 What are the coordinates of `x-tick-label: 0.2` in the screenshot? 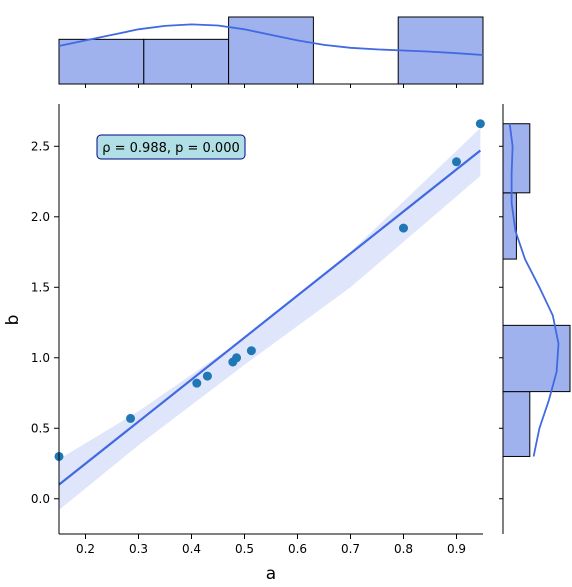 It's located at (85, 549).